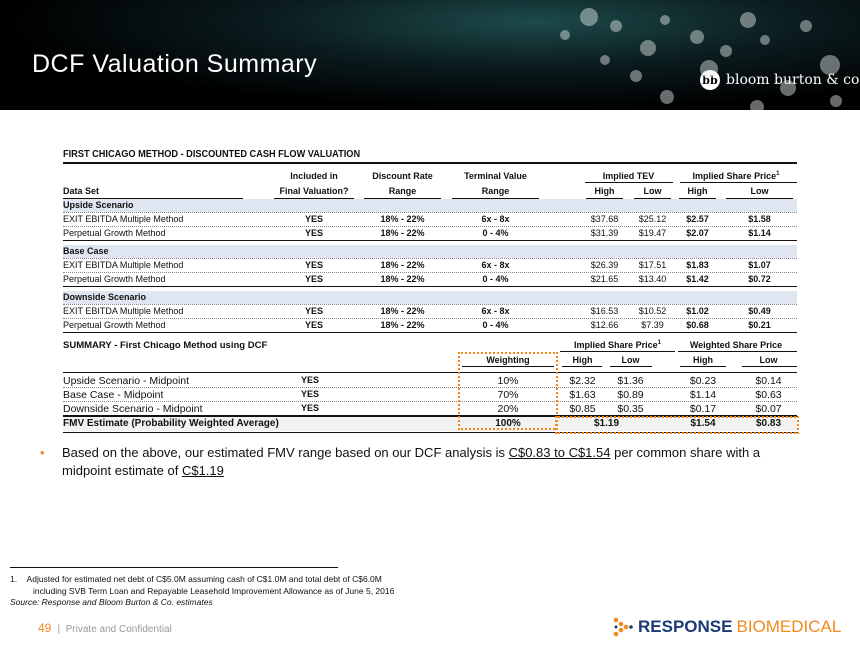 This screenshot has height=645, width=860. I want to click on header-implied-share-price: Implied Share Price1, so click(736, 176).